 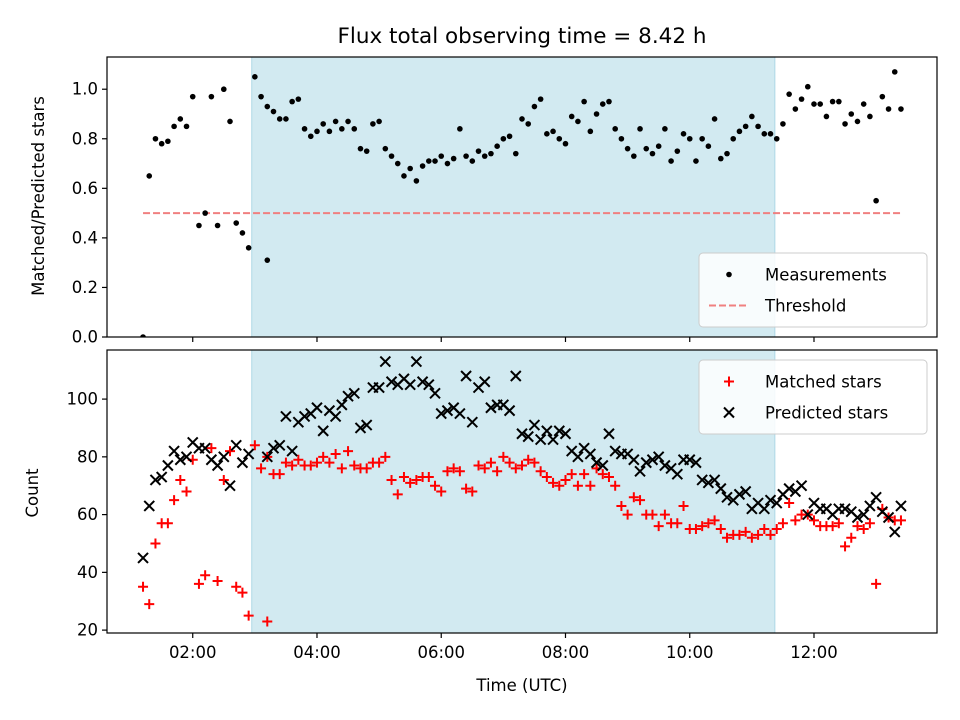 What do you see at coordinates (32, 493) in the screenshot?
I see `bottom-y-axis-label: Count` at bounding box center [32, 493].